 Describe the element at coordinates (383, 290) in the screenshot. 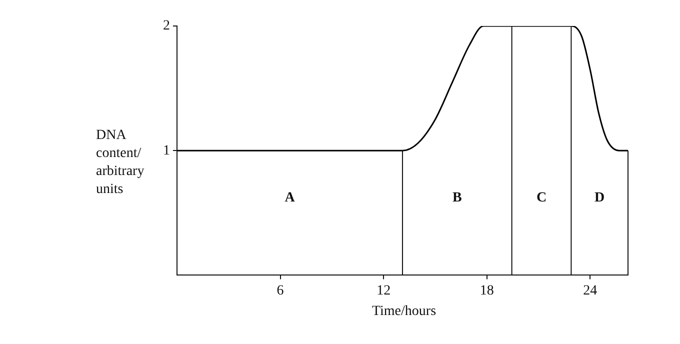

I see `x-tick-label: 12` at that location.